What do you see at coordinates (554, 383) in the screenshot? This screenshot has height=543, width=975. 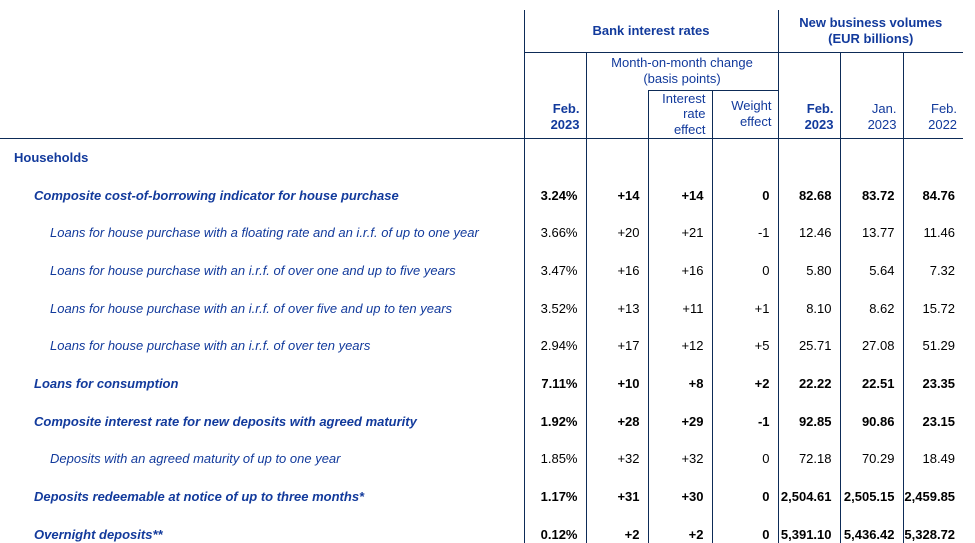 I see `cell-rate-feb-2023: 7.11%` at bounding box center [554, 383].